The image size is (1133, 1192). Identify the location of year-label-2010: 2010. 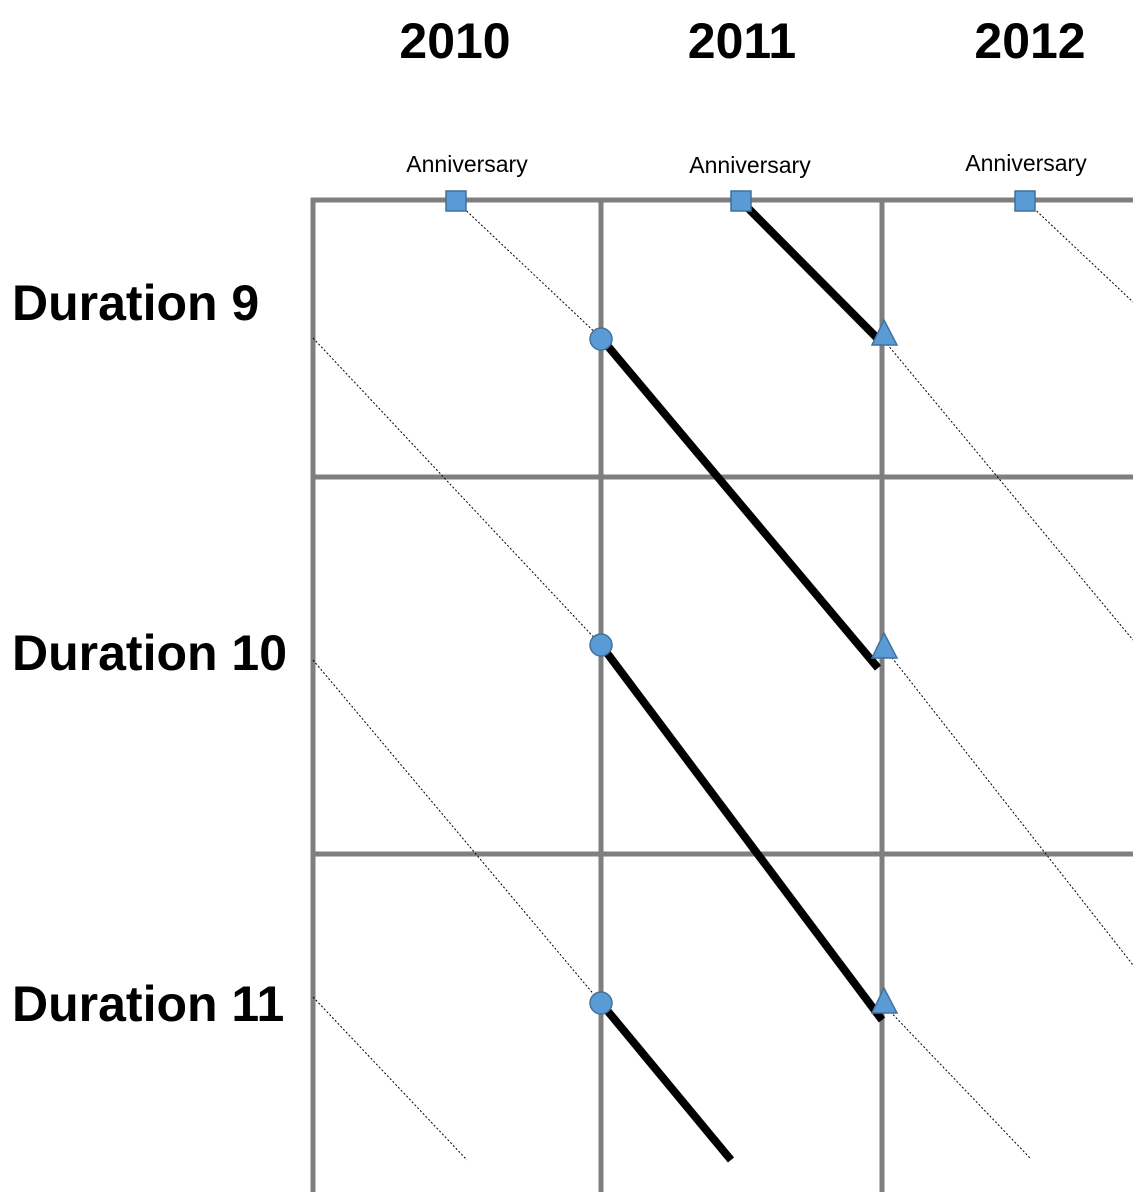
(455, 41).